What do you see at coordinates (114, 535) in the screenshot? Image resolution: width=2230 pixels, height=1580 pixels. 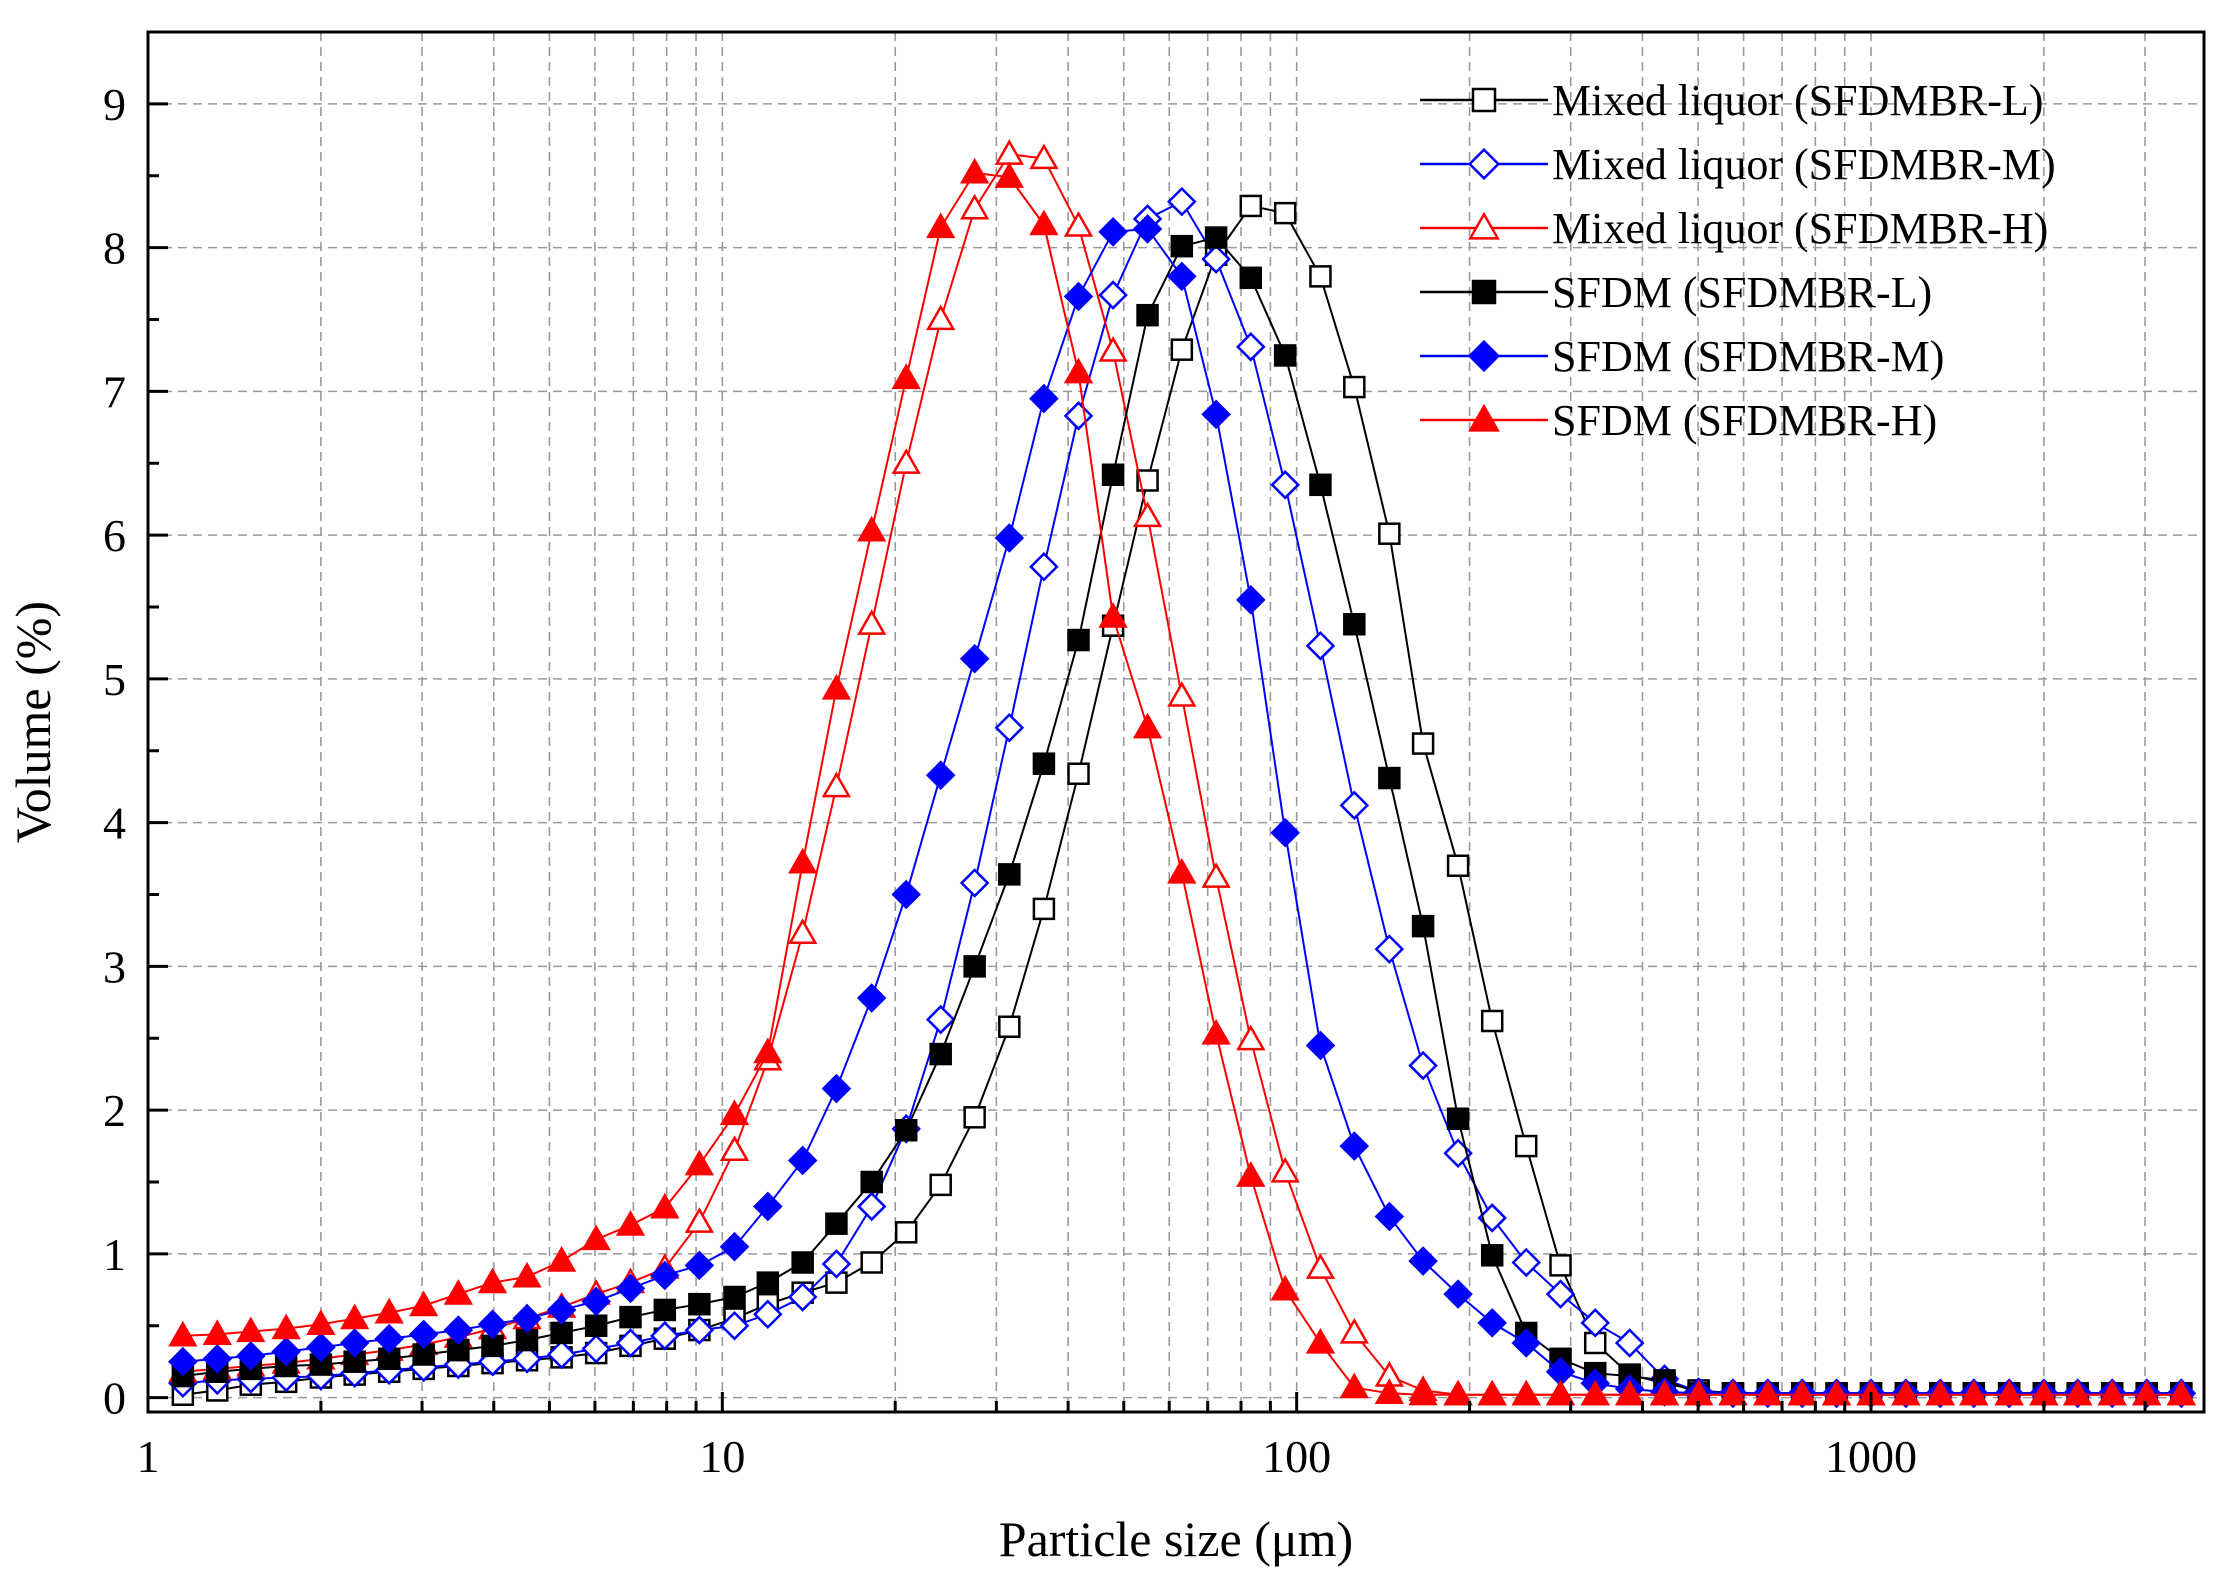 I see `y-tick-label: 6` at bounding box center [114, 535].